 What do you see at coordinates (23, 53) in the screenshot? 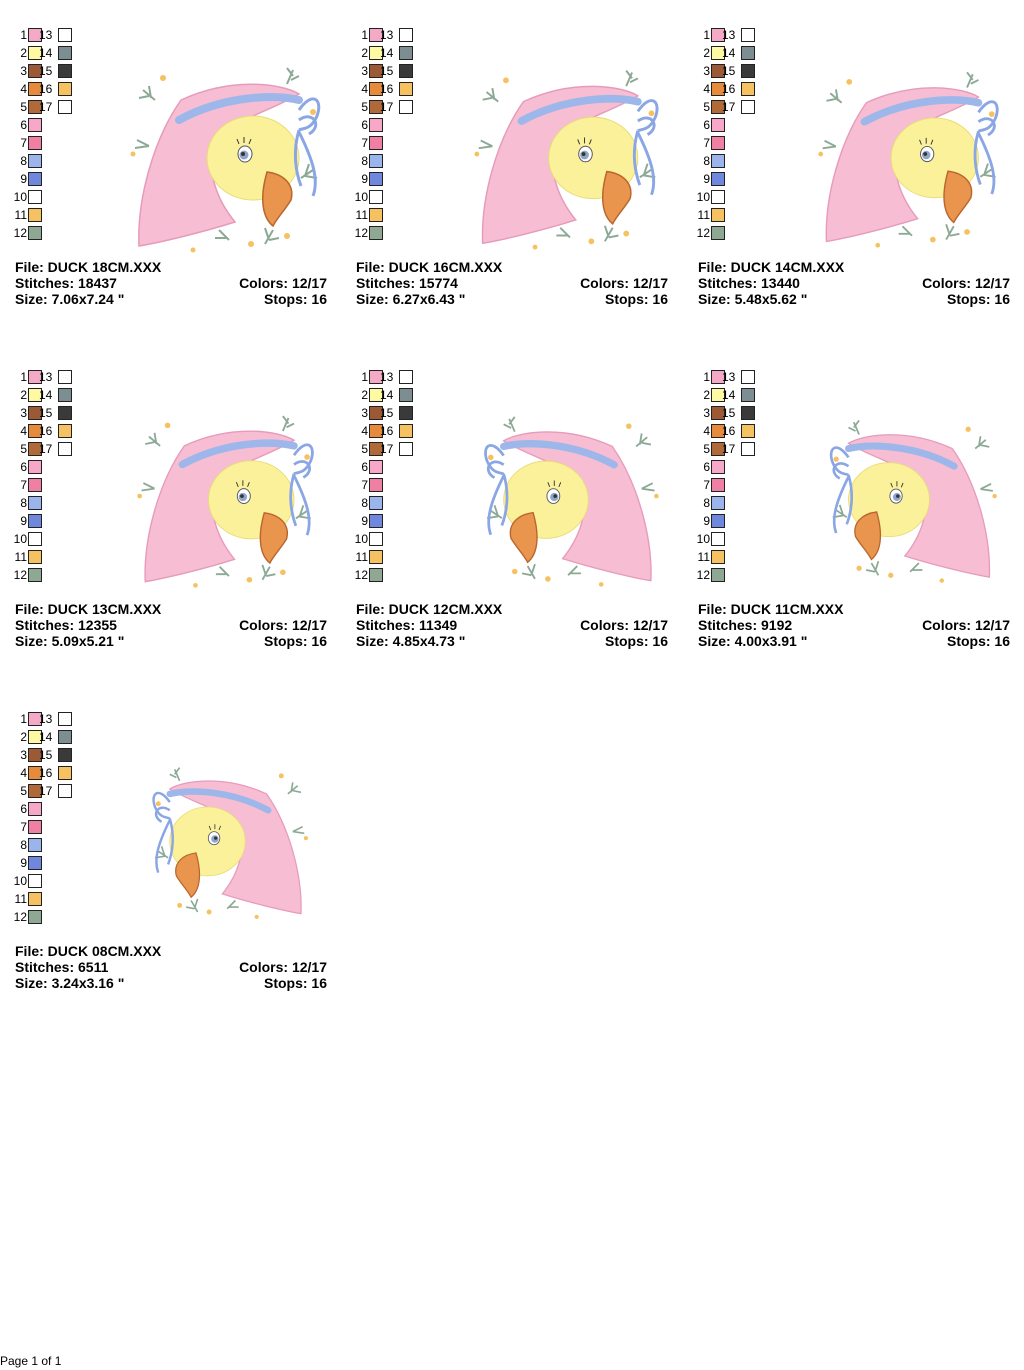
I see `palette-number: 2` at bounding box center [23, 53].